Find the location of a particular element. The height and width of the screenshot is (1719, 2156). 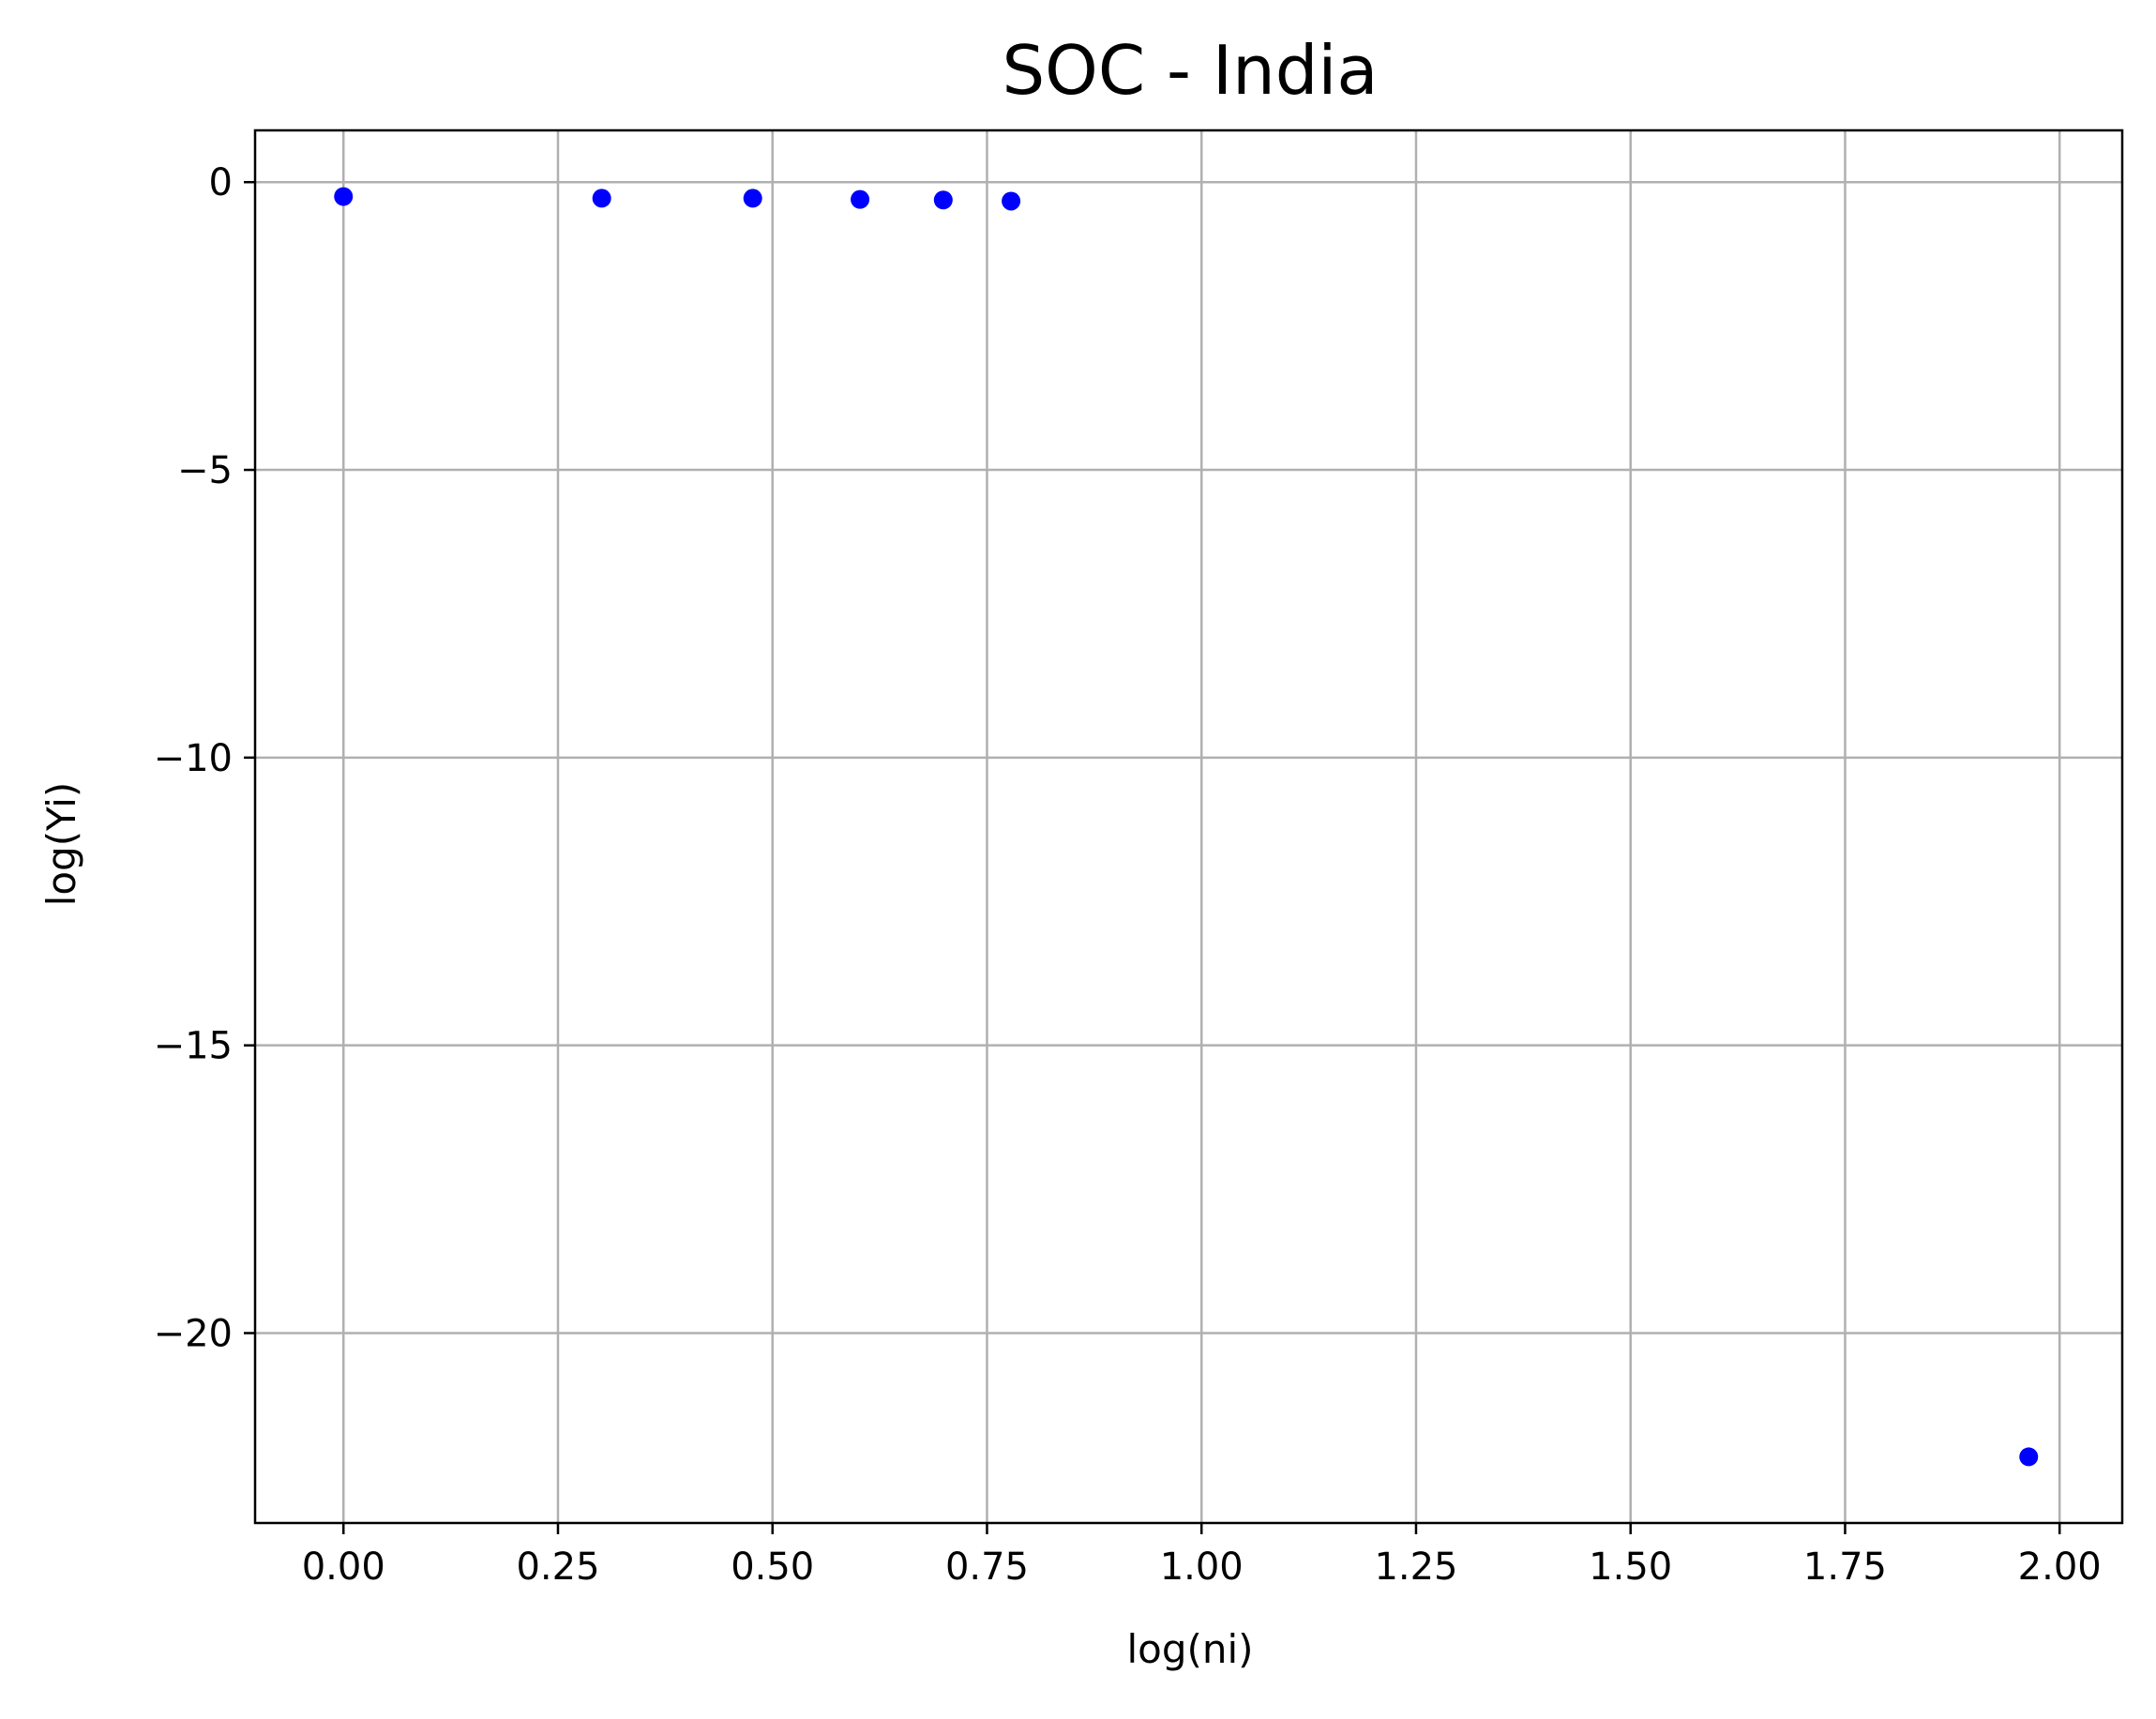

x-tick-label: 1.00 is located at coordinates (1202, 1567).